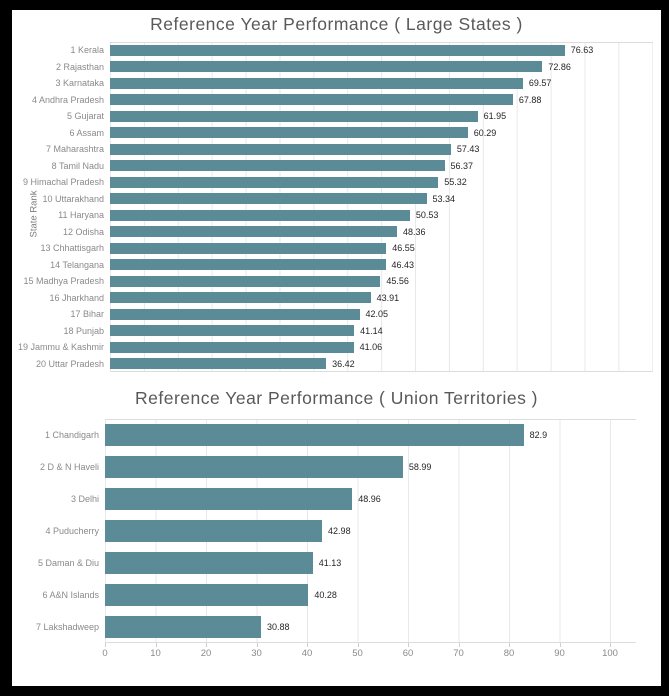 The image size is (669, 696). Describe the element at coordinates (72, 531) in the screenshot. I see `category-label: 4 Puducherry` at that location.